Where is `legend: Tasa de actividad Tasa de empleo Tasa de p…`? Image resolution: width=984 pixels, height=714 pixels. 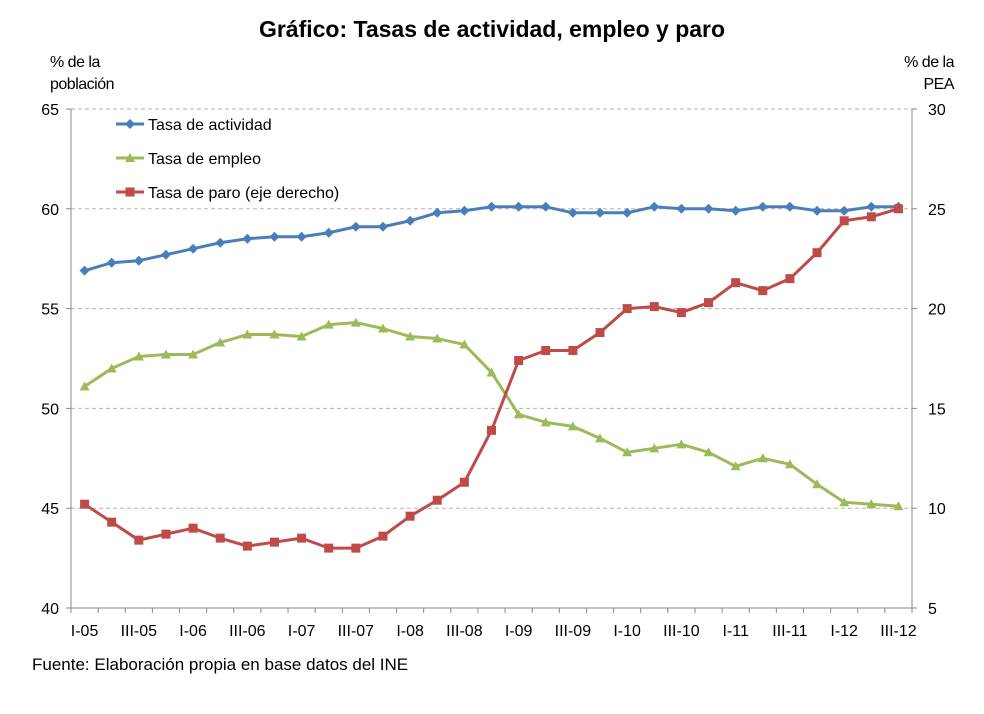 legend: Tasa de actividad Tasa de empleo Tasa de p… is located at coordinates (227, 159).